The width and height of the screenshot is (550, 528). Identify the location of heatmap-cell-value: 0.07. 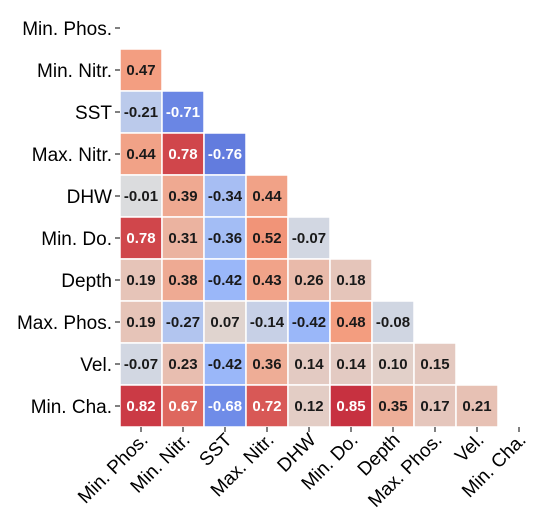
(224, 322).